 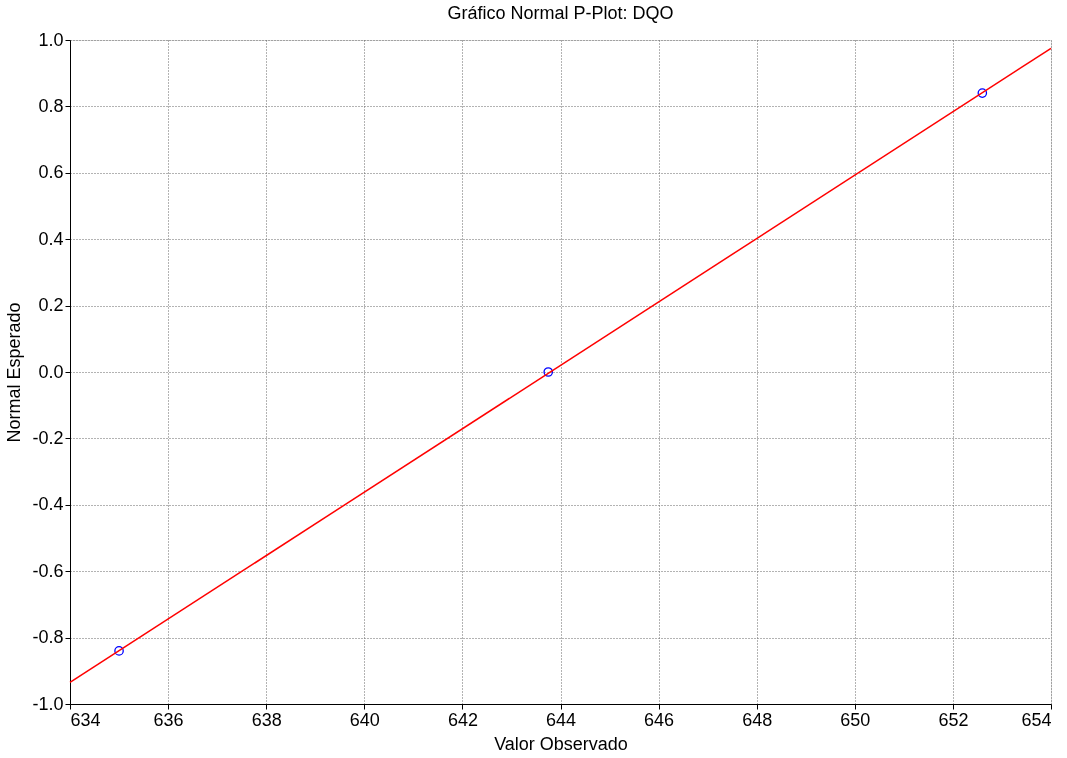 What do you see at coordinates (757, 719) in the screenshot?
I see `x-tick-label: 648` at bounding box center [757, 719].